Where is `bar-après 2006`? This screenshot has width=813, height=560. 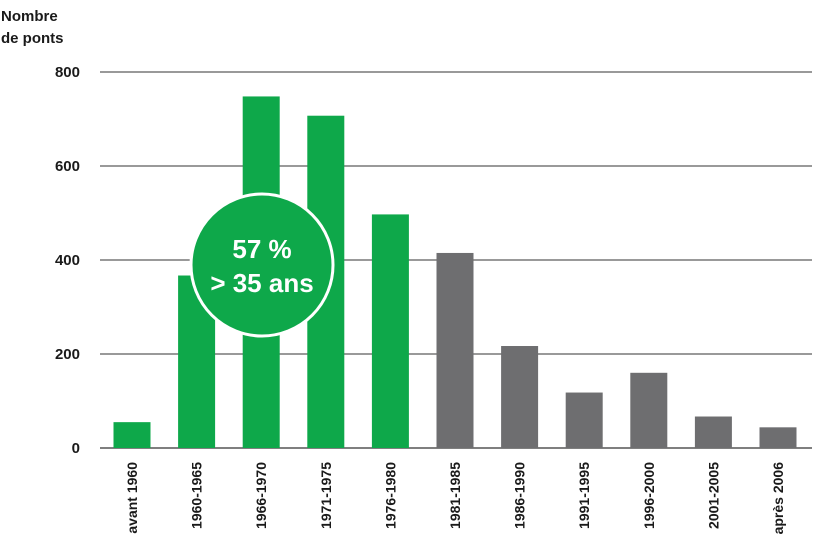
bar-après 2006 is located at coordinates (778, 437).